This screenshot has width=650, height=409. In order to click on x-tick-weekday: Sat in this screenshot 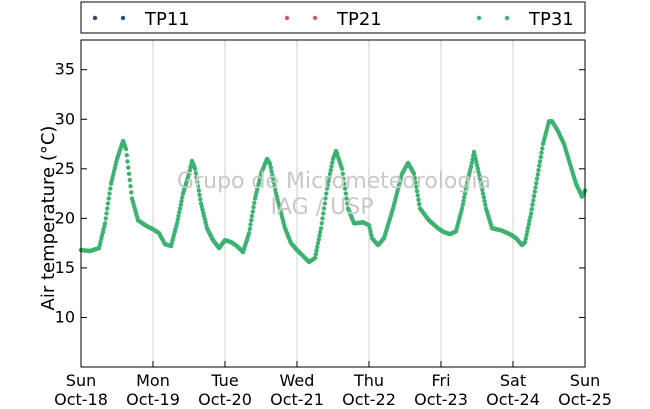, I will do `click(513, 380)`.